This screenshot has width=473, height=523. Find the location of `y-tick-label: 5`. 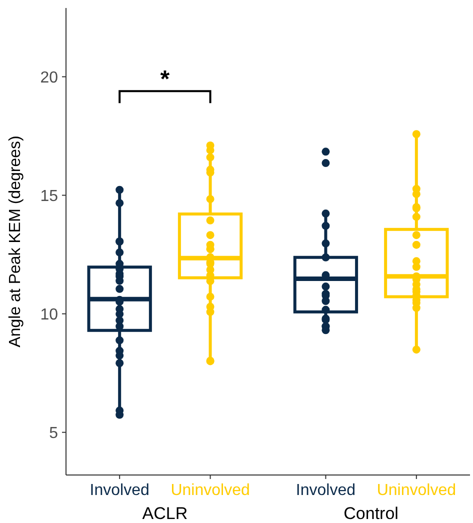

y-tick-label: 5 is located at coordinates (53, 433).